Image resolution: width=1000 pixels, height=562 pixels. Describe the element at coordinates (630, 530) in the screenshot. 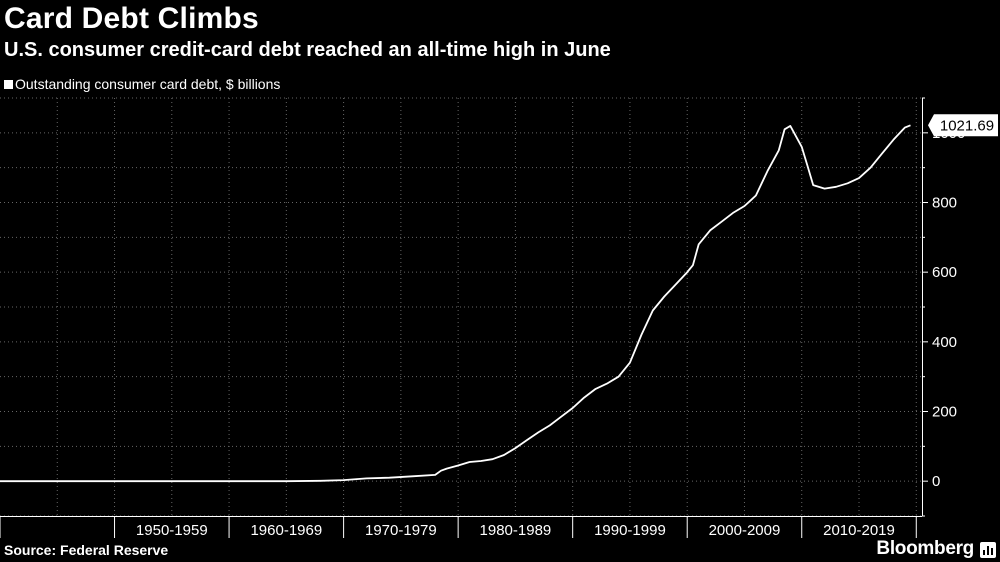

I see `x-tick-label: 1990-1999` at that location.